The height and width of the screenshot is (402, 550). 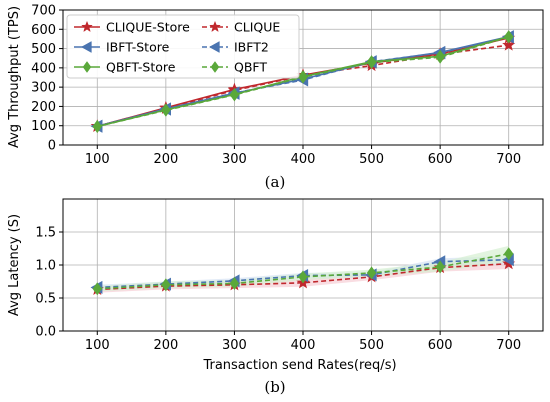 I want to click on y-tick-label: 200, so click(x=43, y=107).